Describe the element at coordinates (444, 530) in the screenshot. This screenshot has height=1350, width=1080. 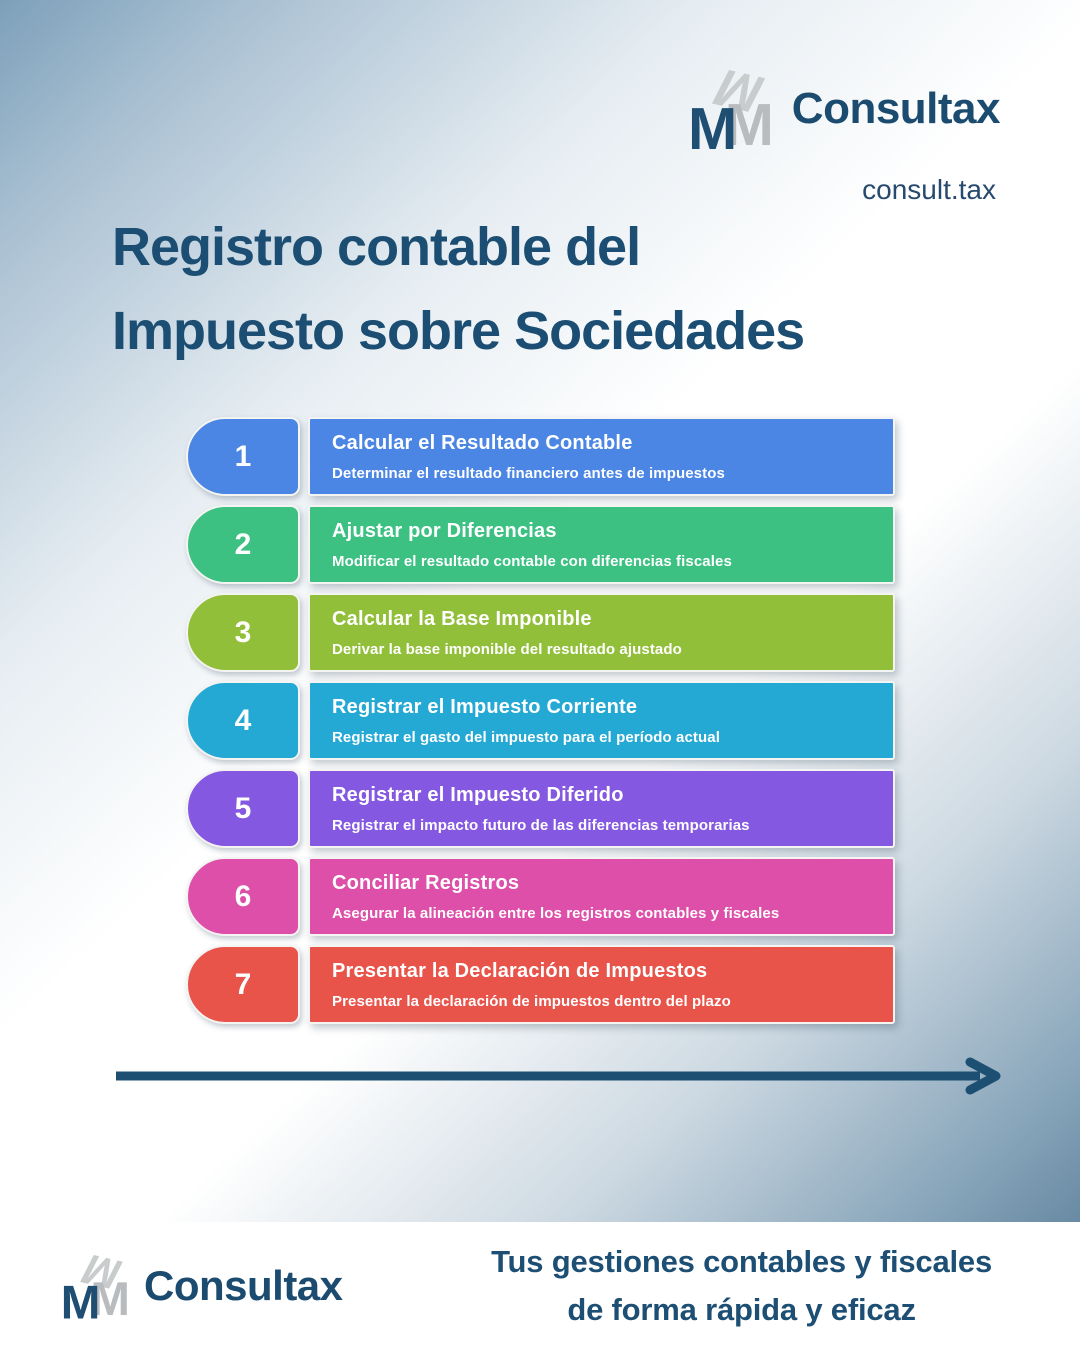
I see `step-title: Ajustar por Diferencias` at that location.